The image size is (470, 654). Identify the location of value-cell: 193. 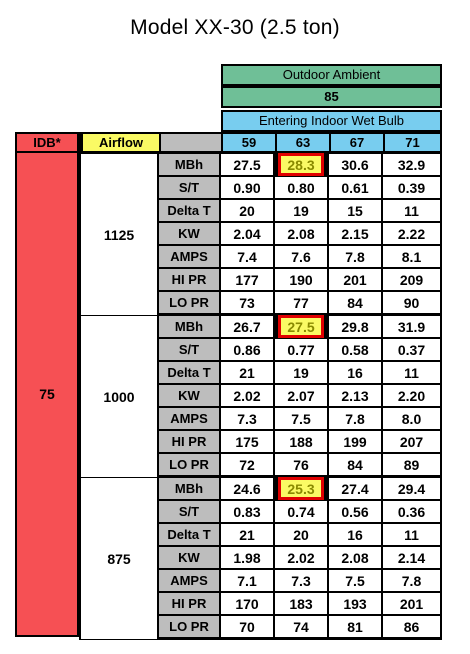
(355, 603).